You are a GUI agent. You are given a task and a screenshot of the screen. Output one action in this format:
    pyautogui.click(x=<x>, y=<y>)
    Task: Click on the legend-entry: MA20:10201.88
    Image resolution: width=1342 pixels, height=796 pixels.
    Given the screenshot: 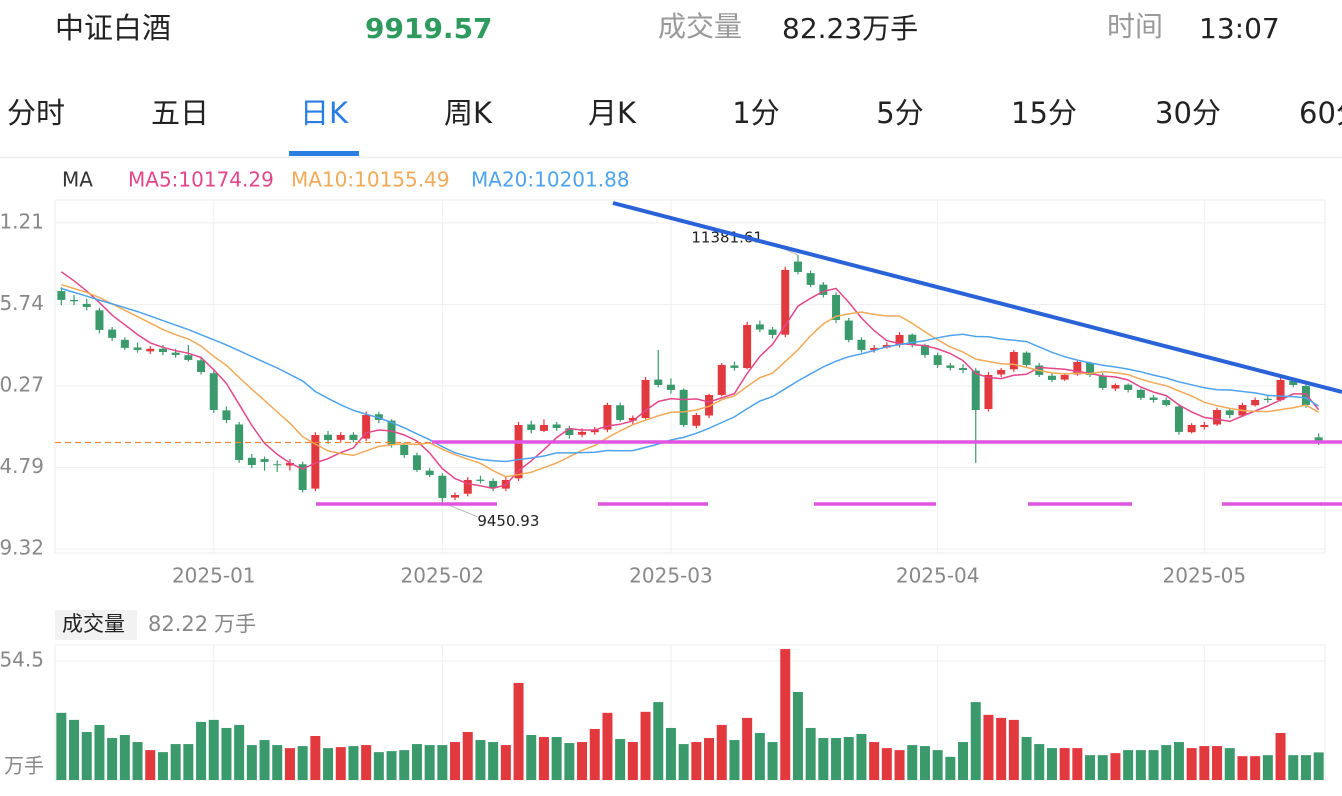 What is the action you would take?
    pyautogui.click(x=550, y=180)
    